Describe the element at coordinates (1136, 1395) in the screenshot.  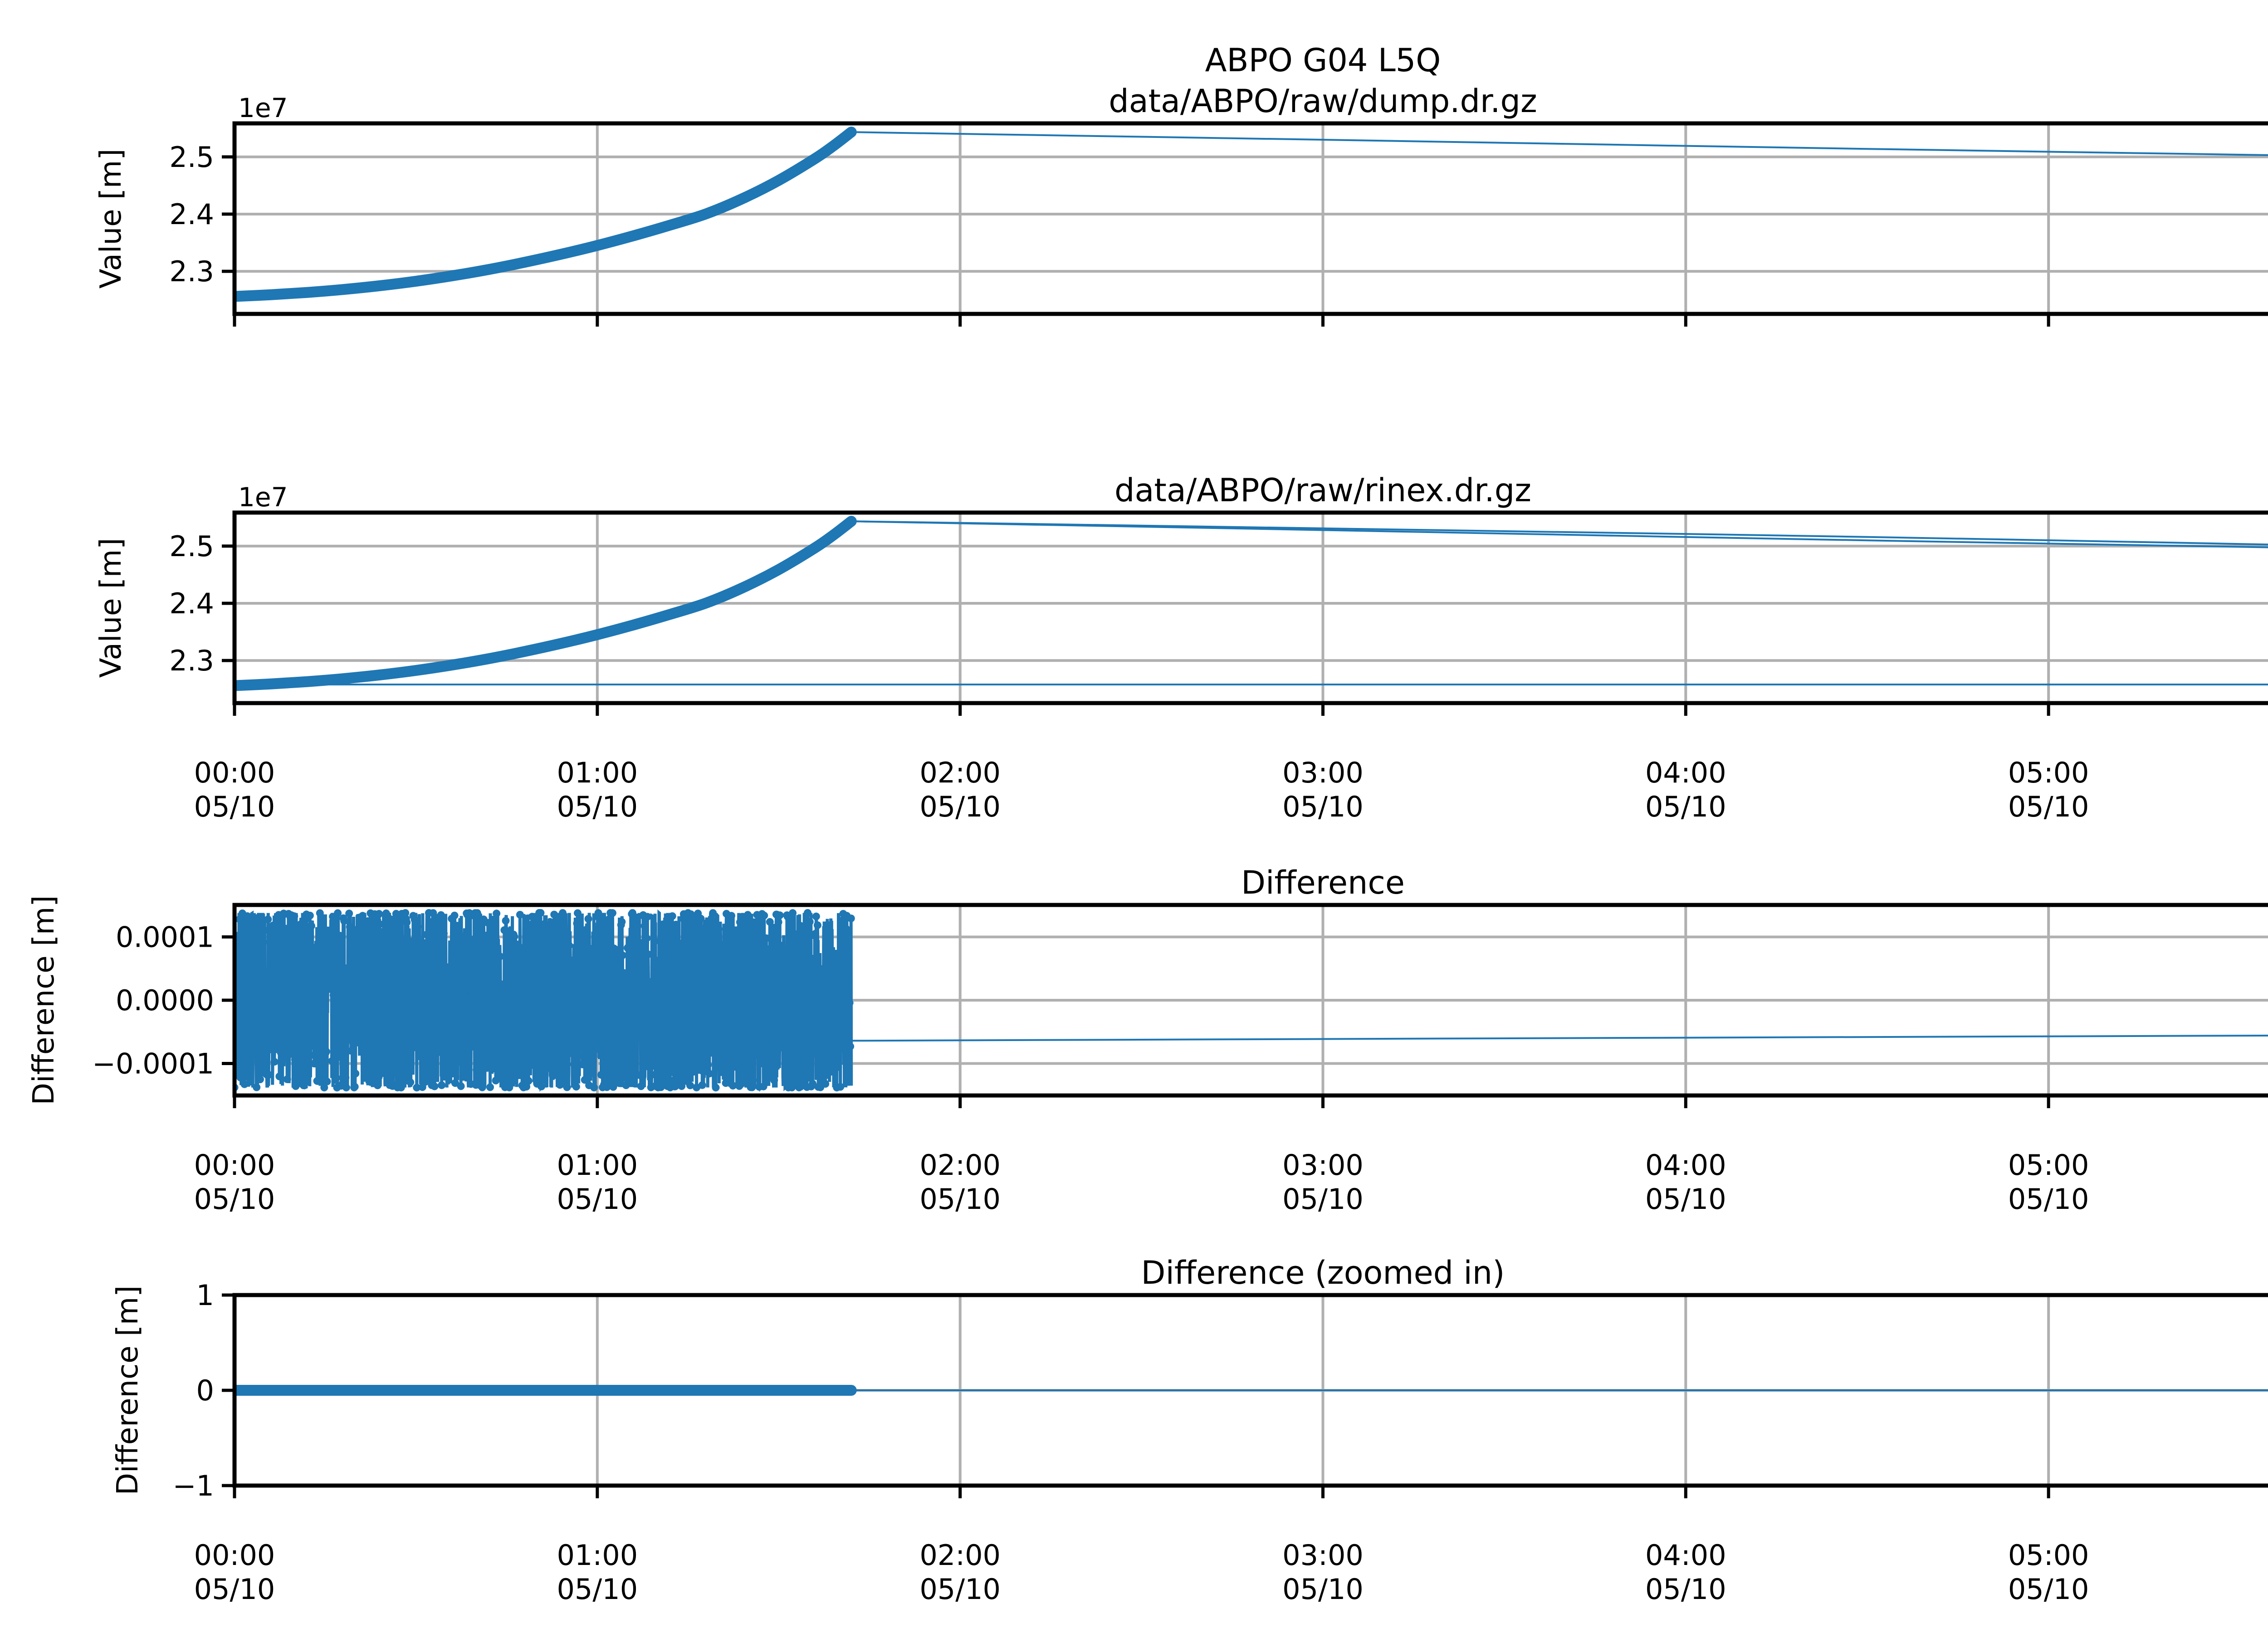
I see `tick-marks` at that location.